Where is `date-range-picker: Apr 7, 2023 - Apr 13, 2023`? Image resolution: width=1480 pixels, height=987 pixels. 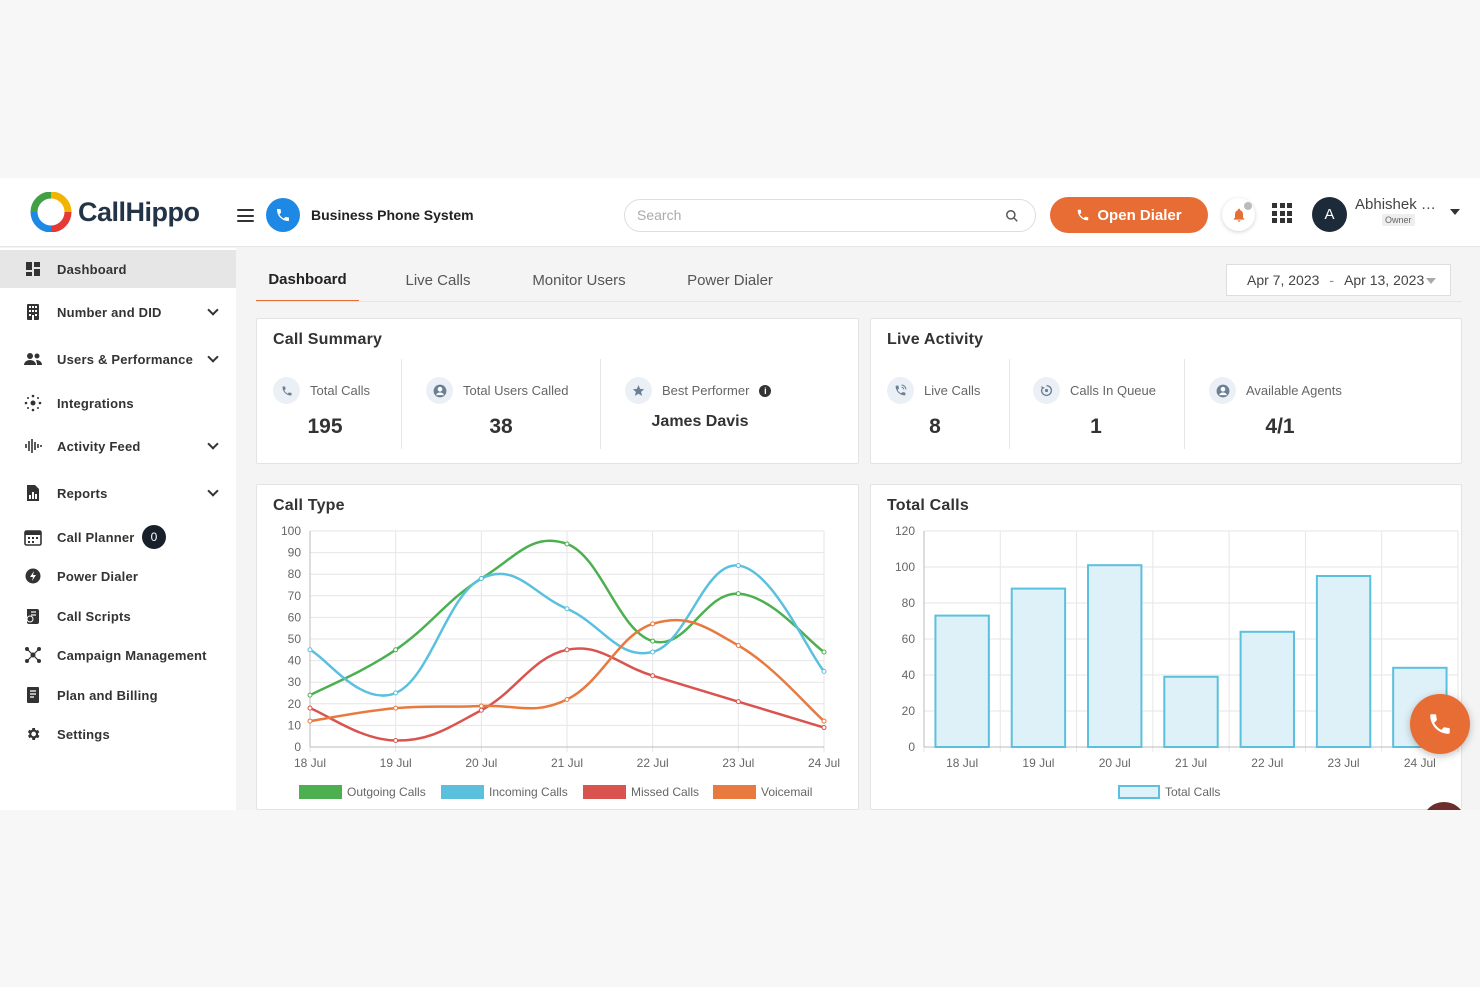
date-range-picker: Apr 7, 2023 - Apr 13, 2023 is located at coordinates (1338, 280).